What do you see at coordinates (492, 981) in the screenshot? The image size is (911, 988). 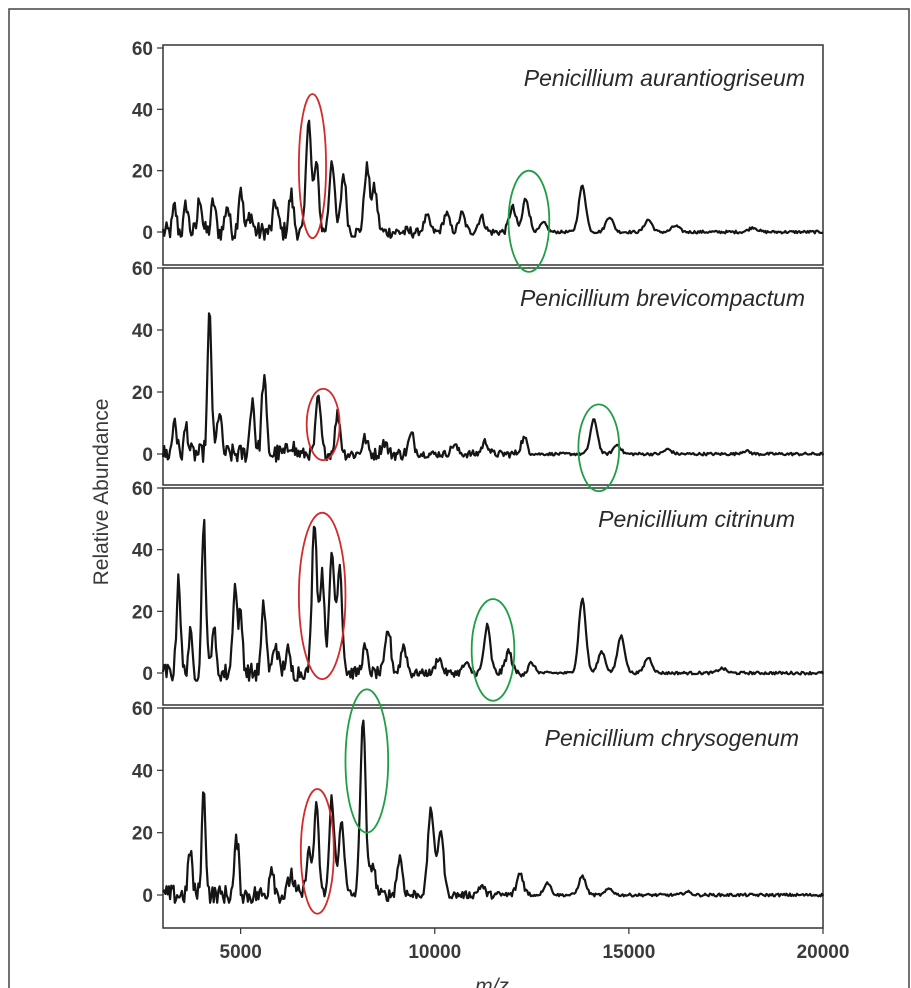 I see `x-axis-label: m/z` at bounding box center [492, 981].